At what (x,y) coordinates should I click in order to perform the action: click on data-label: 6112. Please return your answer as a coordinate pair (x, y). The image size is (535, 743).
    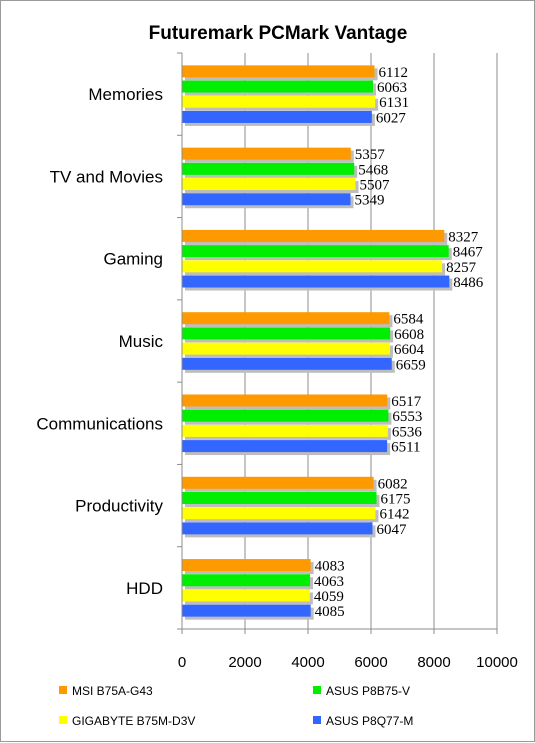
    Looking at the image, I should click on (393, 73).